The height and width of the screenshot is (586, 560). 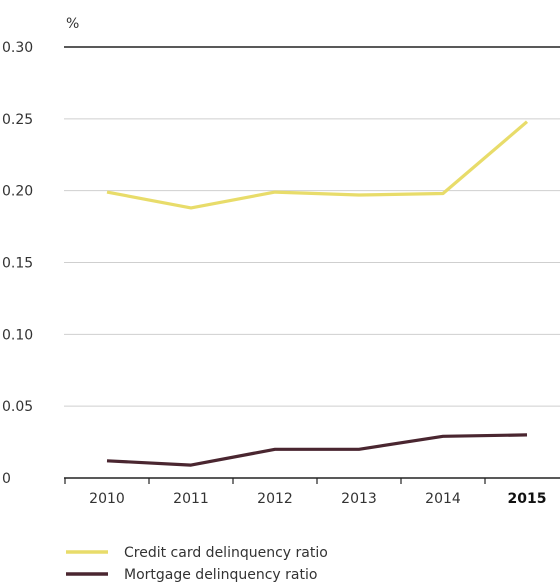 I want to click on y-tick-label: 0.30, so click(x=17, y=48).